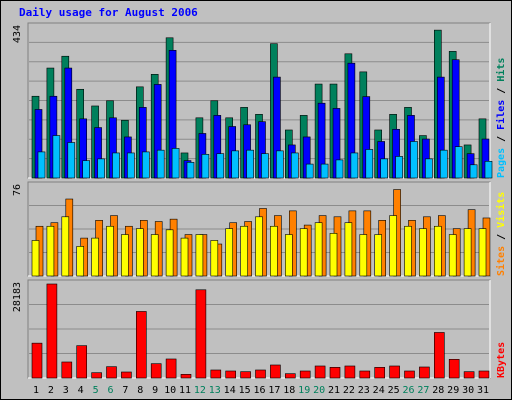 This screenshot has height=404, width=512. Describe the element at coordinates (185, 390) in the screenshot. I see `x-tick-label: 11` at that location.